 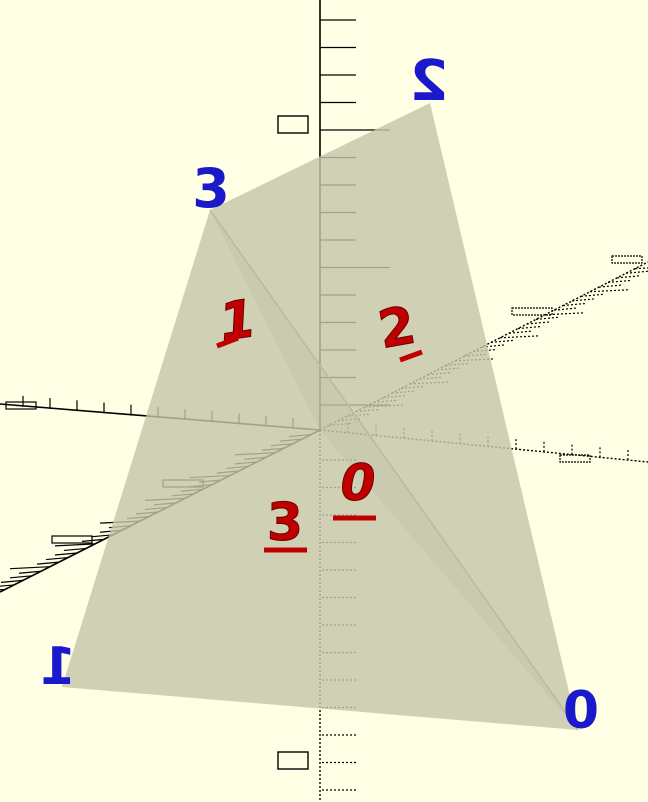 I want to click on vertex-label-1: 1, so click(x=58, y=667).